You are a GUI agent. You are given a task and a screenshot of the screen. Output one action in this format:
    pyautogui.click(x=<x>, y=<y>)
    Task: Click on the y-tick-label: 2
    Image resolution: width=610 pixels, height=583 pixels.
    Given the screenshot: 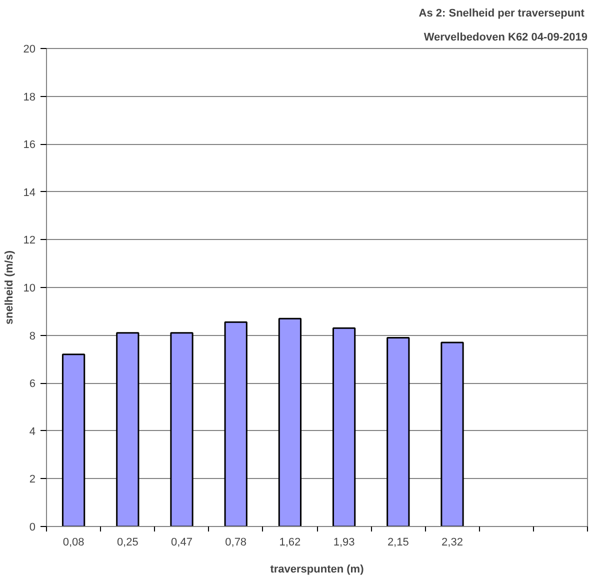 What is the action you would take?
    pyautogui.click(x=32, y=480)
    